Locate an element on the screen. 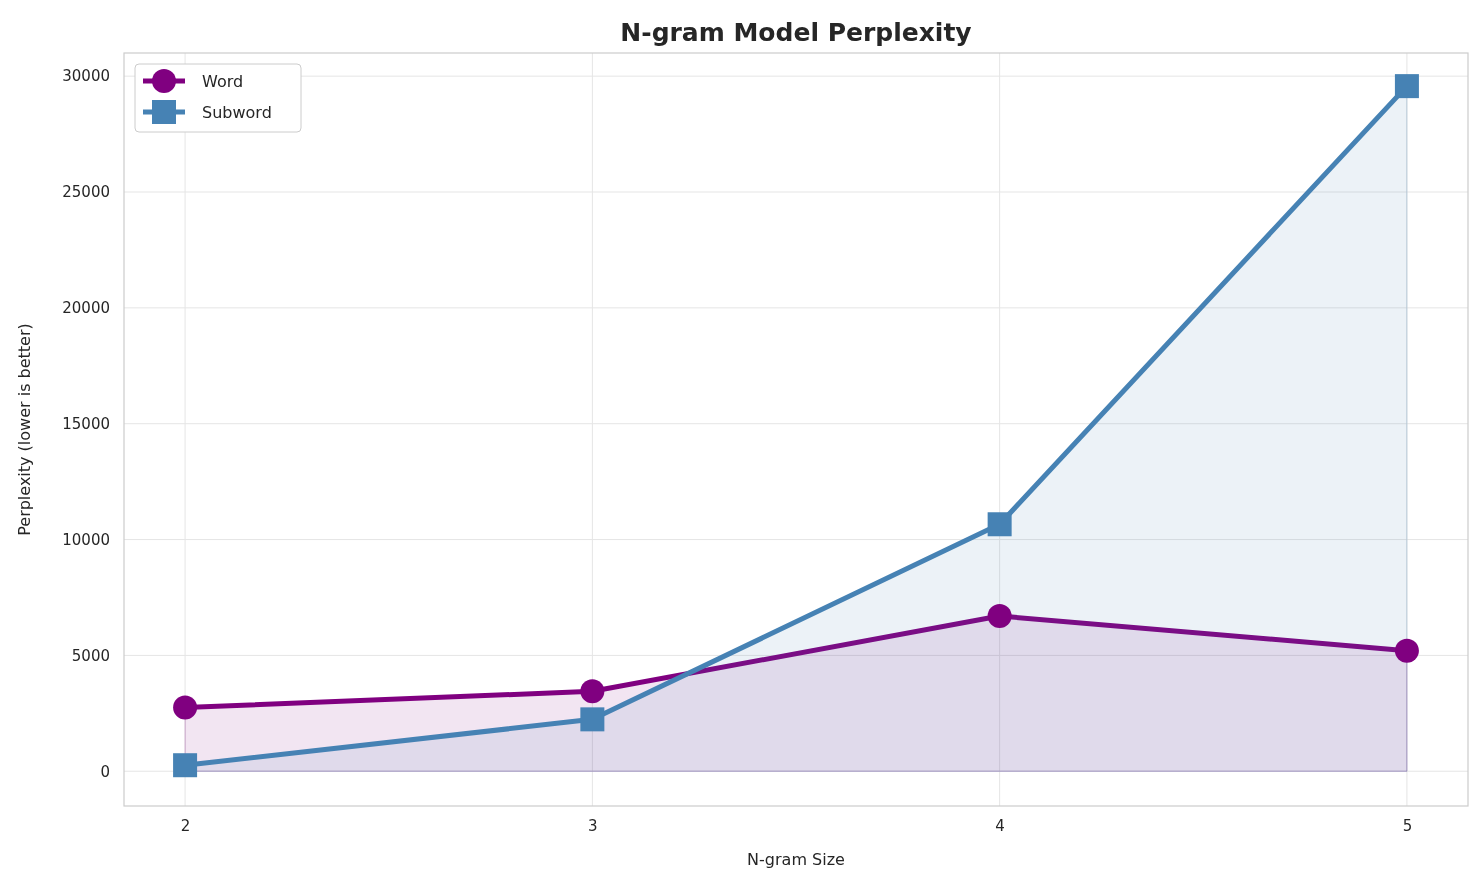  x-axis-title: N-gram Size is located at coordinates (796, 859).